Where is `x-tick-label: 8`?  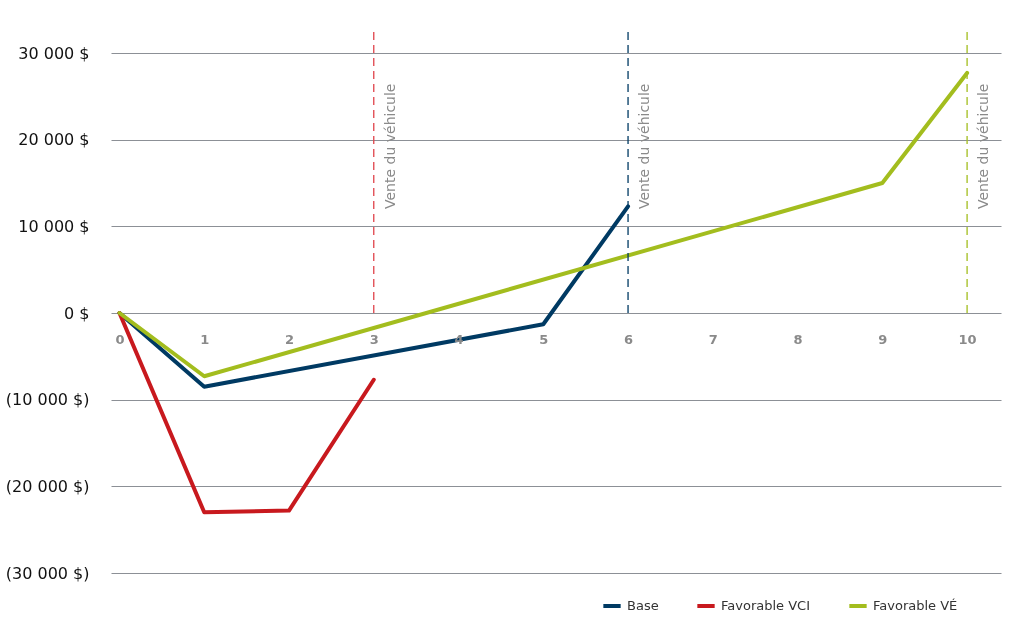 x-tick-label: 8 is located at coordinates (798, 339).